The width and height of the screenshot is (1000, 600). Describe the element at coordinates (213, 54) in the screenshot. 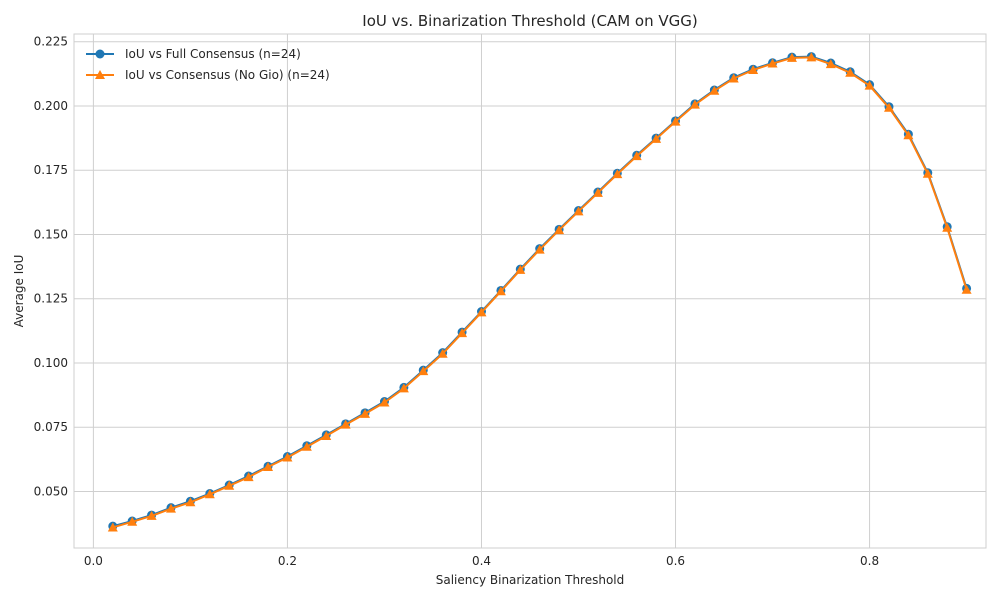

I see `legend-label-full-consensus: IoU vs Full Consensus (n=24)` at that location.